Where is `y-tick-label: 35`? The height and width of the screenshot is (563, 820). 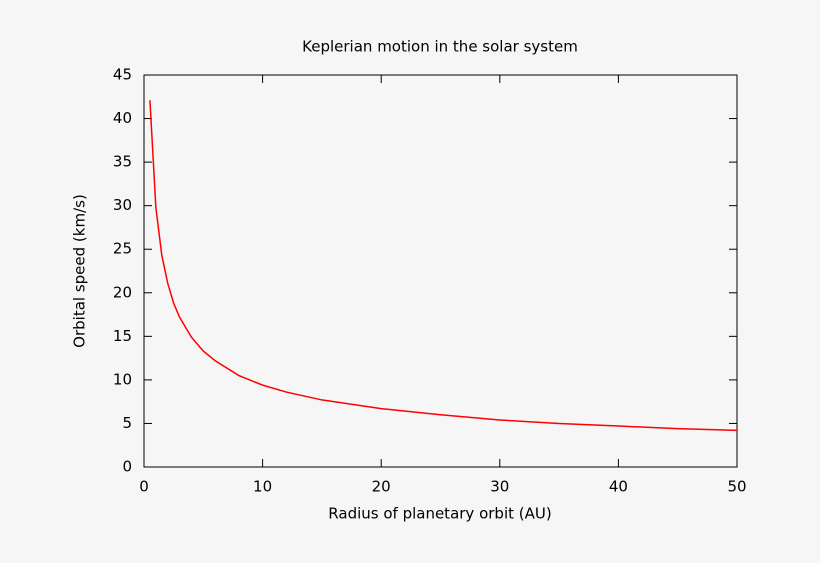
y-tick-label: 35 is located at coordinates (122, 162).